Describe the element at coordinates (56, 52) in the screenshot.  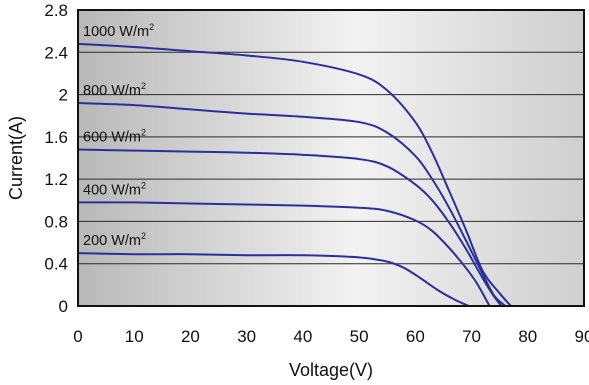
I see `y-tick-label: 2.4` at that location.